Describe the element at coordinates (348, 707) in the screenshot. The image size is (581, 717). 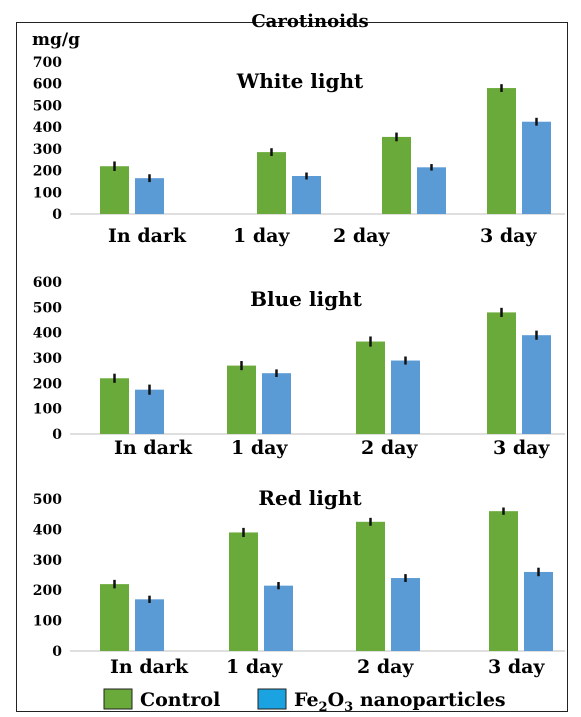
I see `legend-sub-3: 3` at that location.